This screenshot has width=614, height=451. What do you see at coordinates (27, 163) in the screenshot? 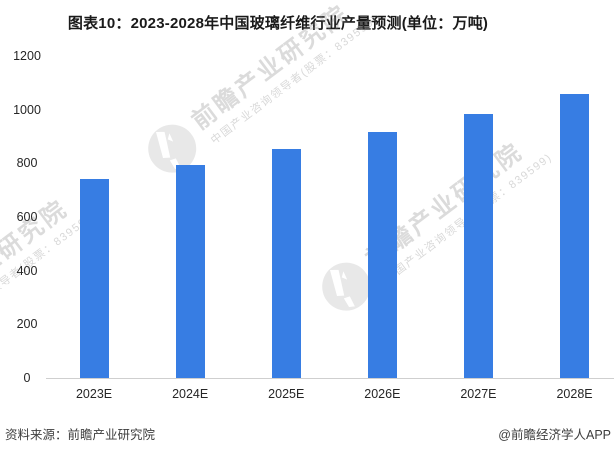
I see `y-axis-tick-label: 800` at bounding box center [27, 163].